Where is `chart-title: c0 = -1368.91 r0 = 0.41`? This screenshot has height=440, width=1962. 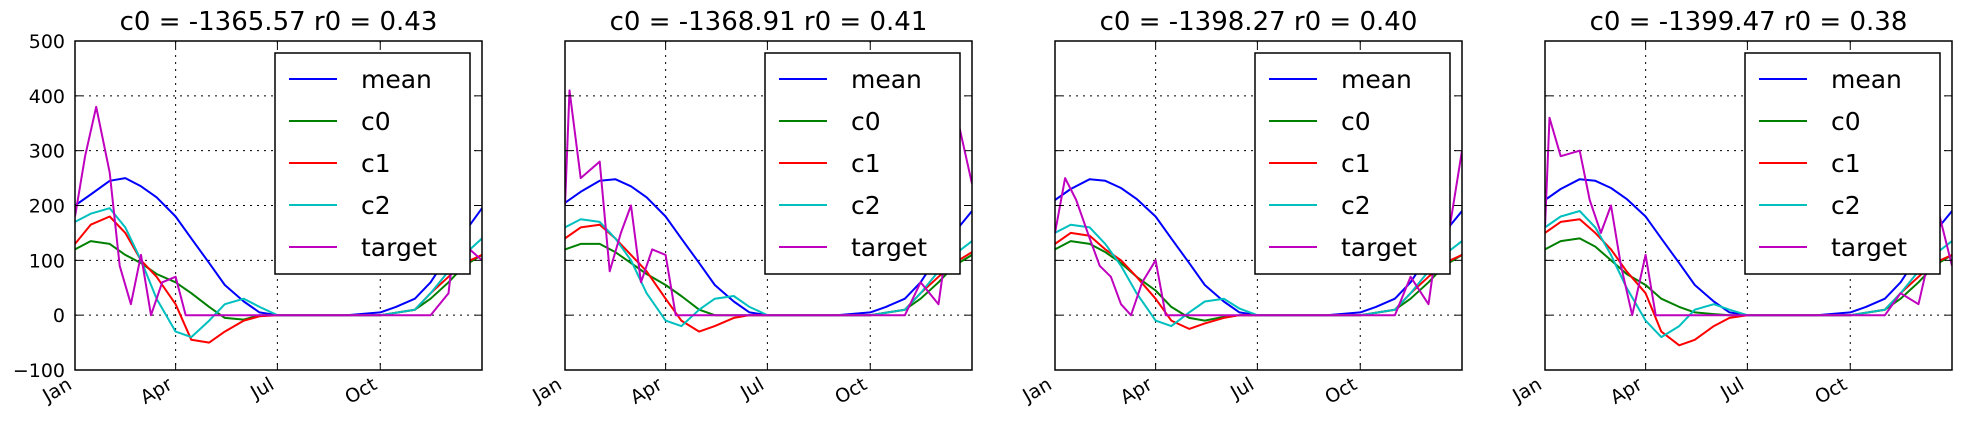
chart-title: c0 = -1368.91 r0 = 0.41 is located at coordinates (769, 22).